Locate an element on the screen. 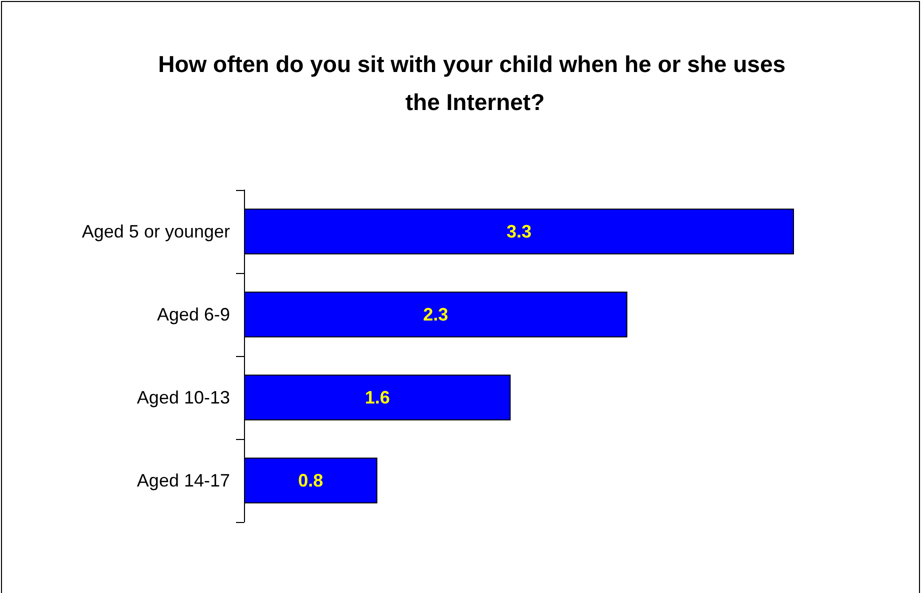 This screenshot has height=593, width=922. y-tick-label: Aged 5 or younger is located at coordinates (156, 232).